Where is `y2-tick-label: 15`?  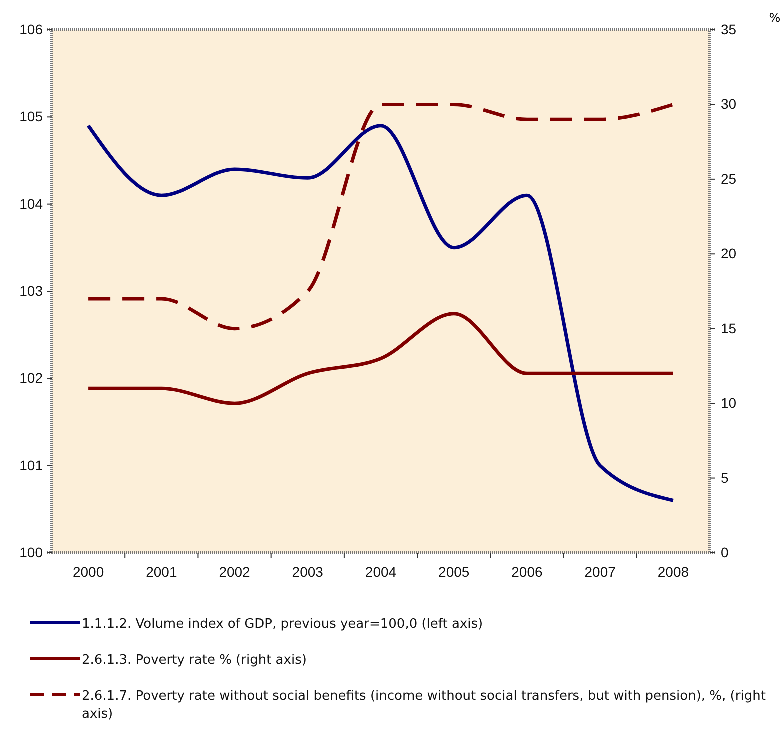 y2-tick-label: 15 is located at coordinates (729, 328).